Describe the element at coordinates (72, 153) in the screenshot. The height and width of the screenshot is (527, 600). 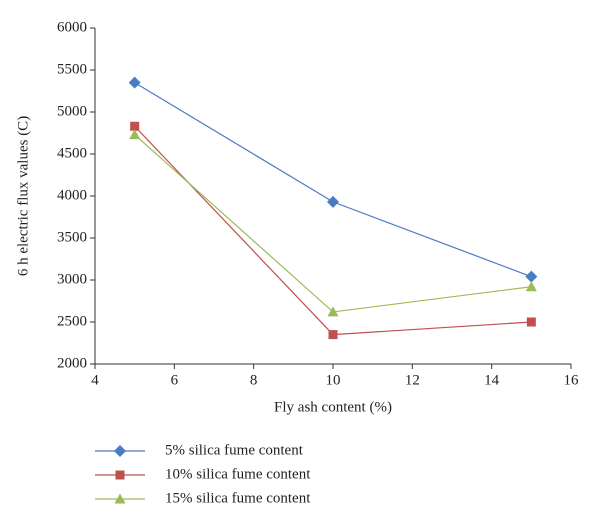
I see `y-tick-label: 4500` at that location.